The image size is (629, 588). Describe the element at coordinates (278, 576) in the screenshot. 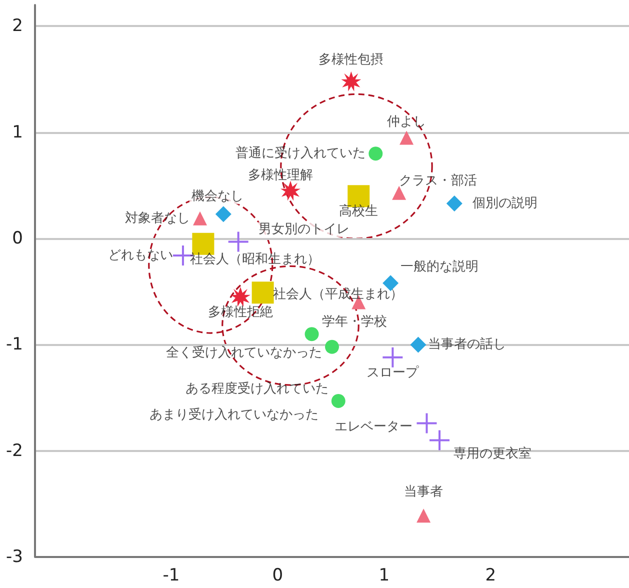

I see `x-tick-label: 0` at that location.